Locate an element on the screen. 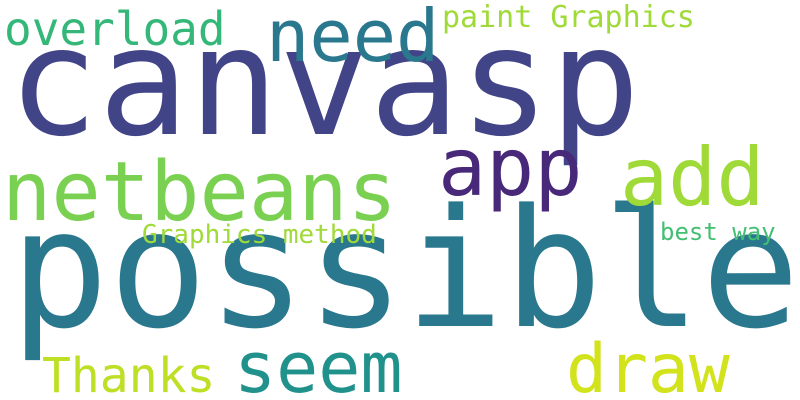 The width and height of the screenshot is (800, 400). word-thanks: Thanks is located at coordinates (129, 374).